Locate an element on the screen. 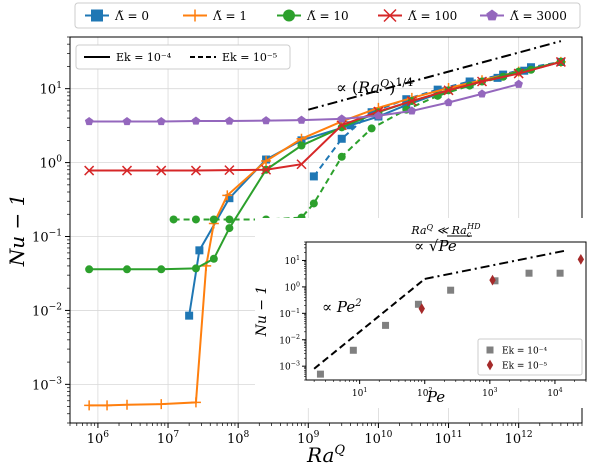 This screenshot has height=471, width=589. main-x-axis-label: RaQ is located at coordinates (325, 455).